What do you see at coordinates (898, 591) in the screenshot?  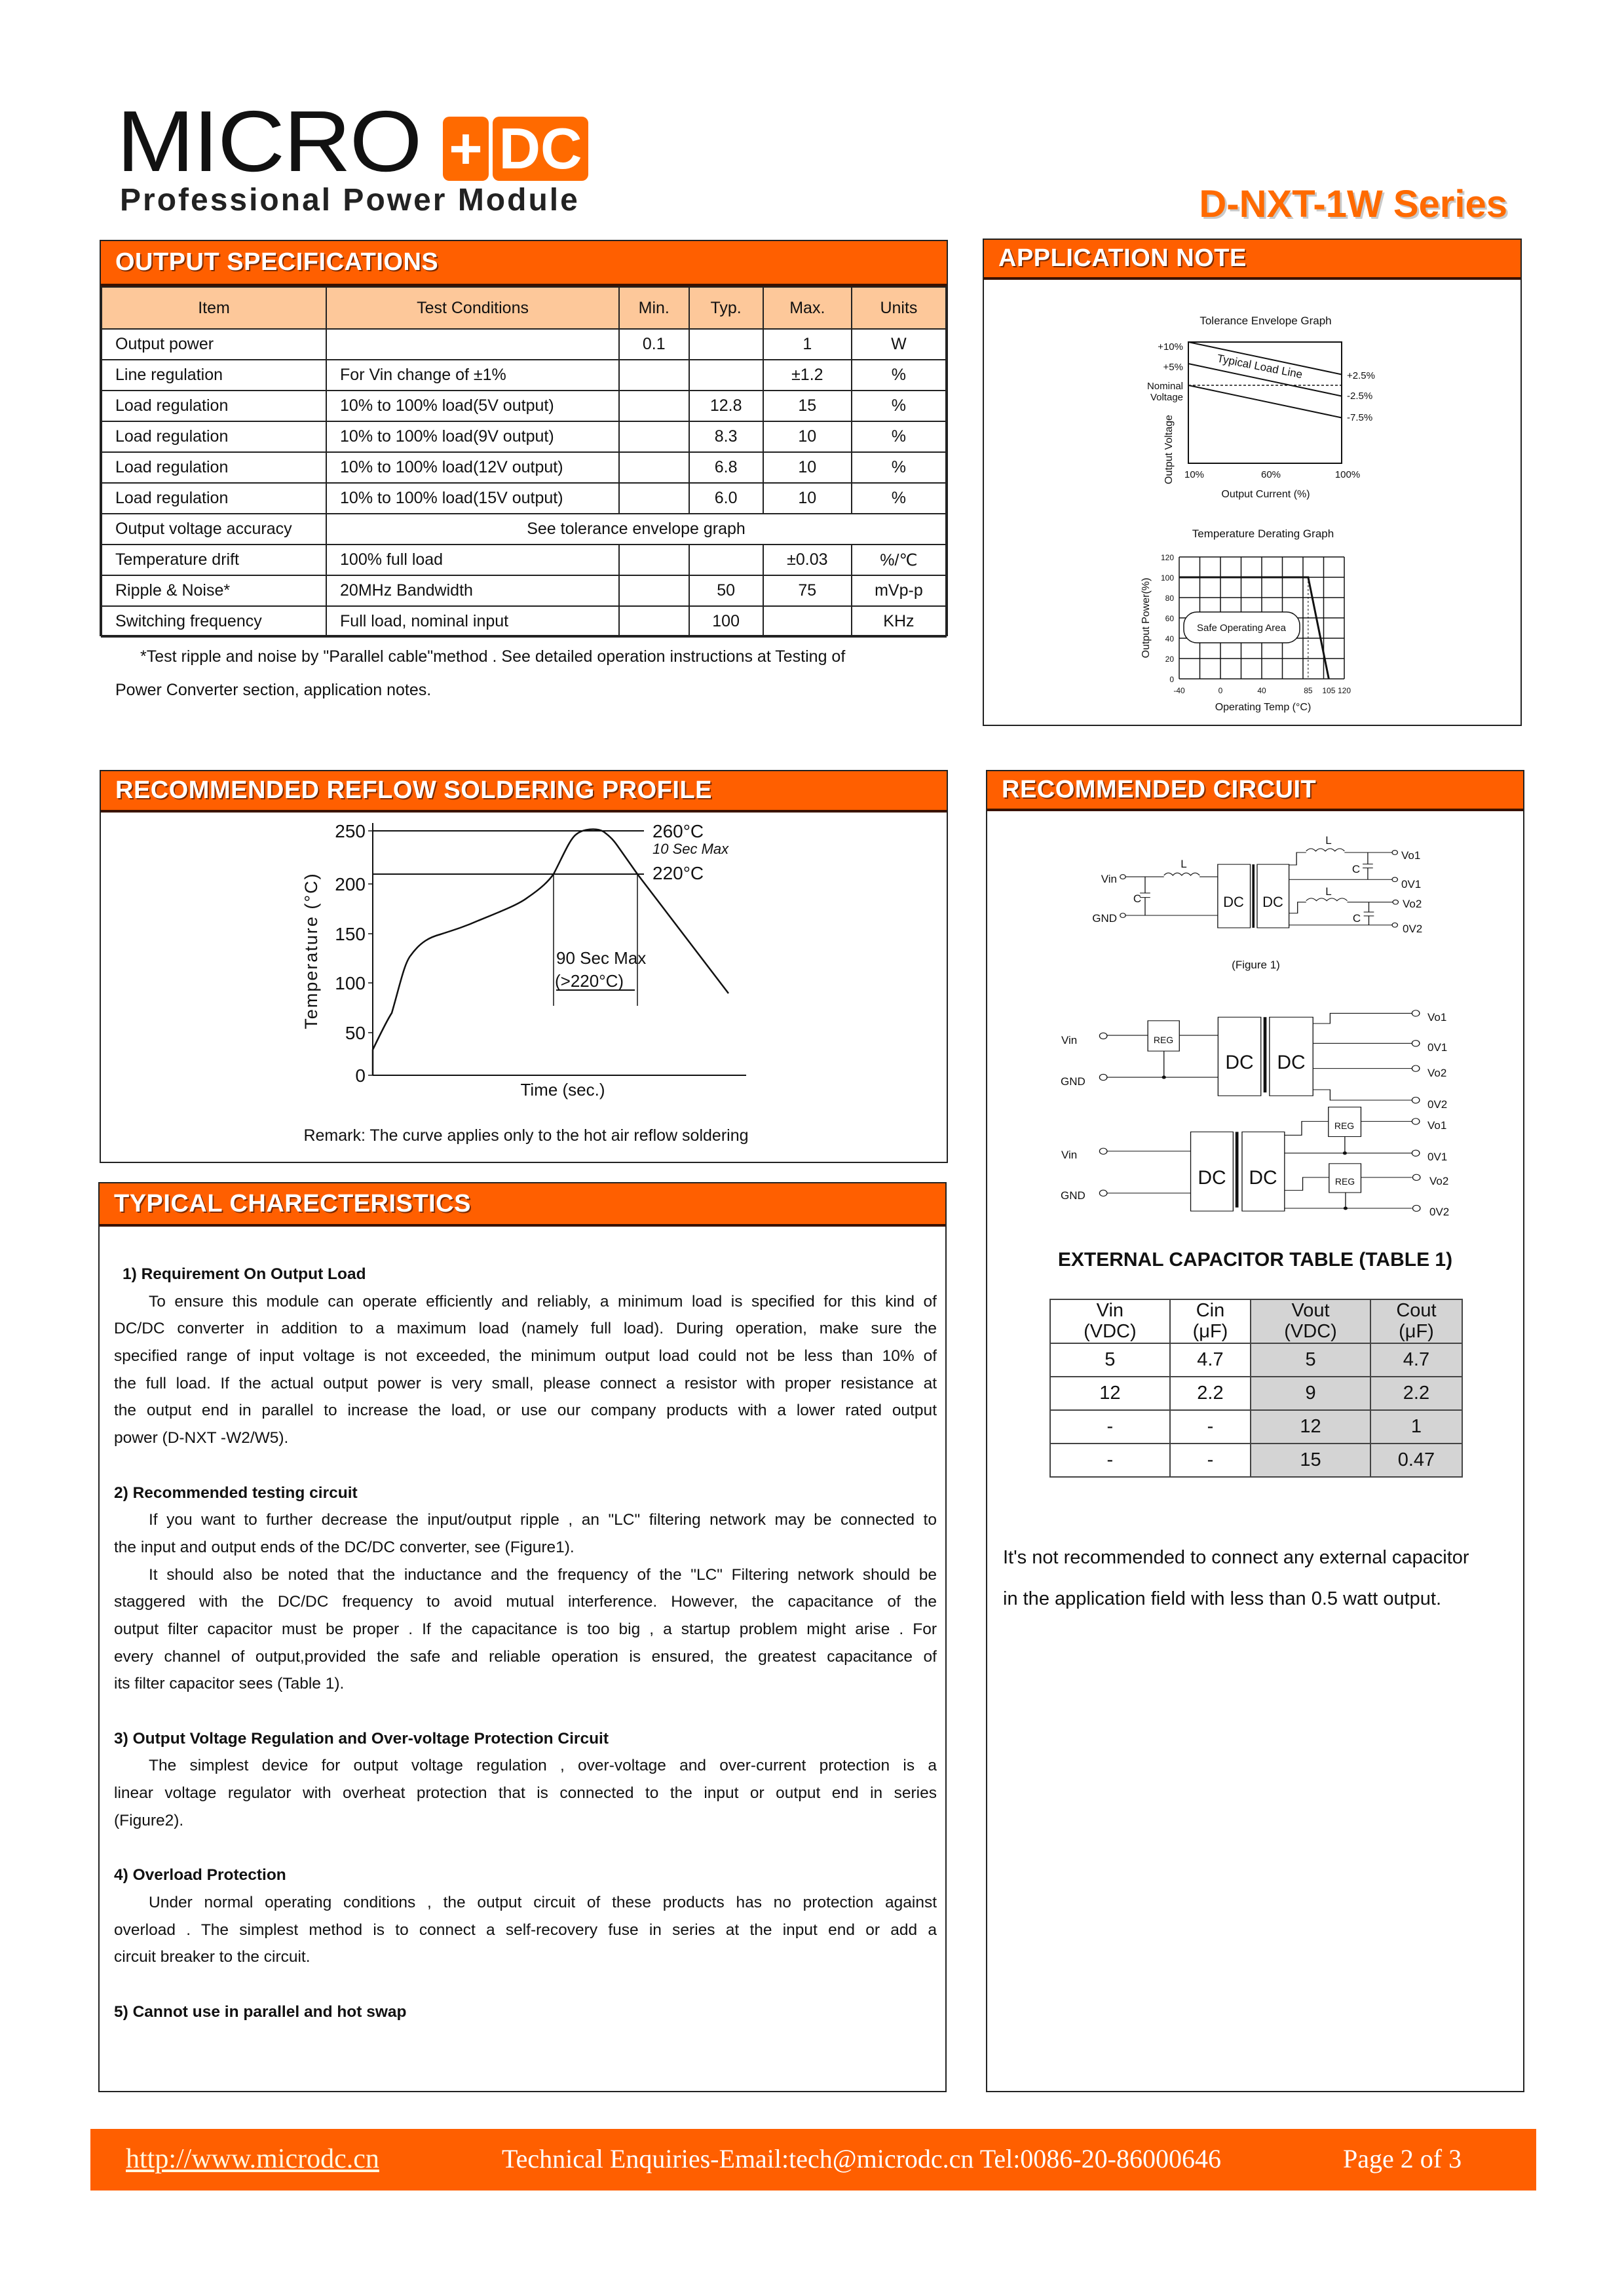 I see `table-cell: mVp-p` at bounding box center [898, 591].